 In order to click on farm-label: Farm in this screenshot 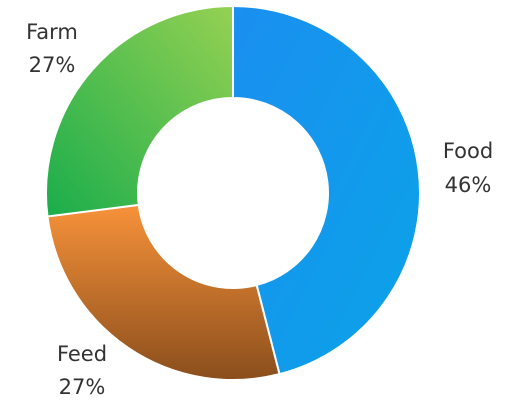, I will do `click(52, 32)`.